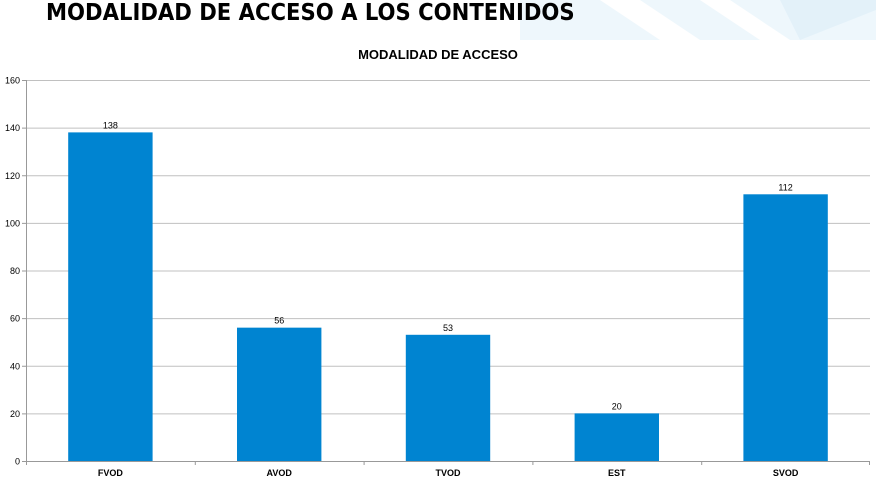  I want to click on y-tick-label: 100, so click(12, 223).